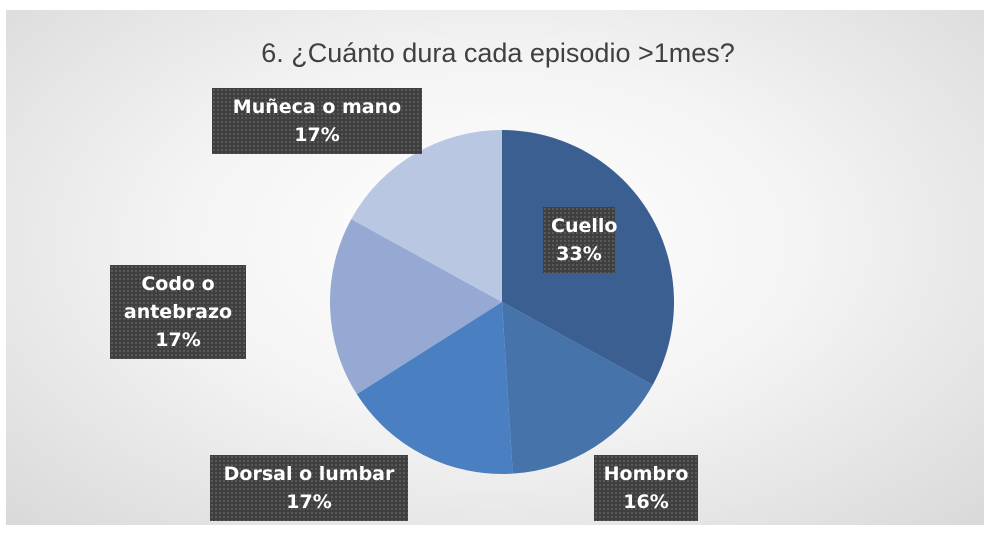 This screenshot has height=535, width=984. I want to click on data-label: Muñeca o mano 17%, so click(317, 121).